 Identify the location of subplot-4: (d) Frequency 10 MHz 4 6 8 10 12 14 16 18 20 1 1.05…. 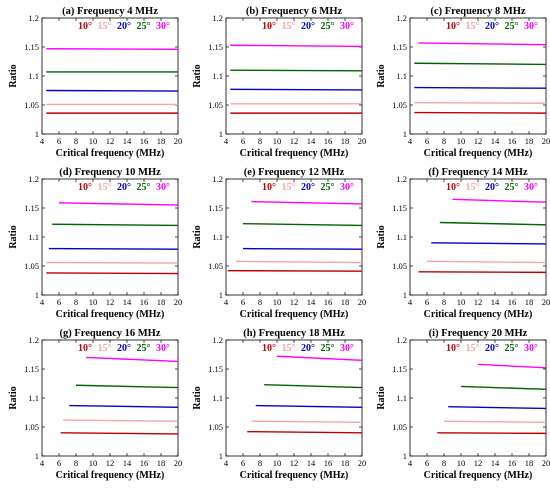
(95, 243).